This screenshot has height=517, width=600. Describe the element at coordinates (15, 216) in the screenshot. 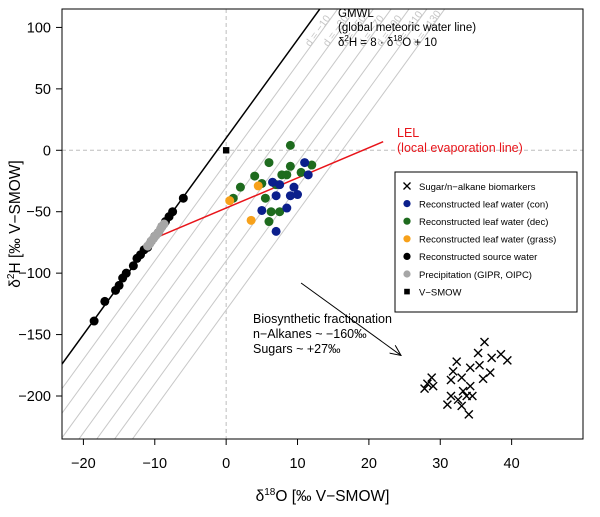

I see `y-axis-title-rest: H [‰ V−SMOW]` at that location.